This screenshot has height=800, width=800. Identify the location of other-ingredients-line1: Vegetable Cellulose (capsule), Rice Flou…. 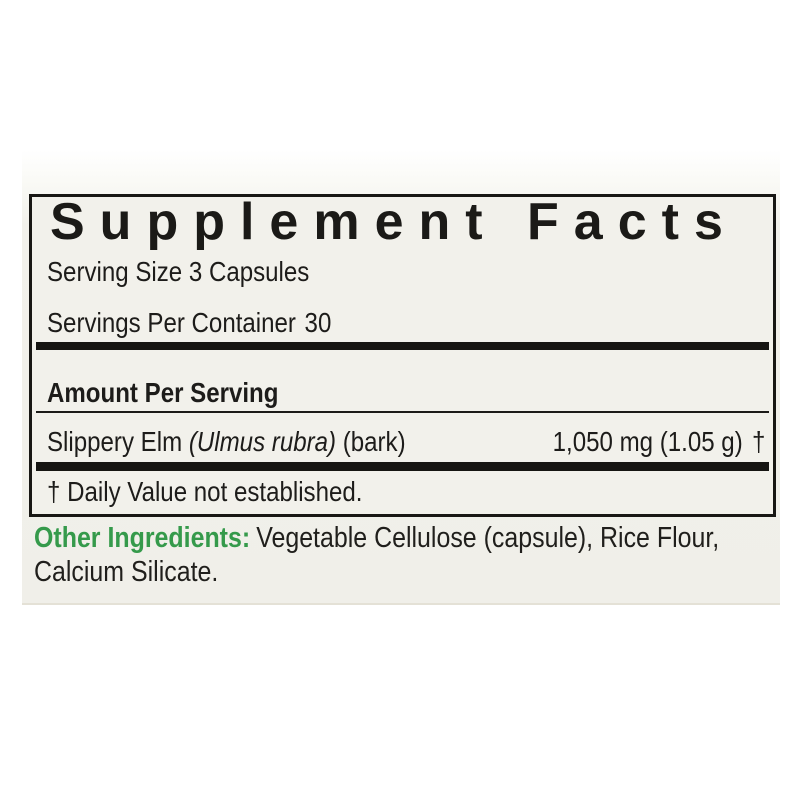
(488, 538).